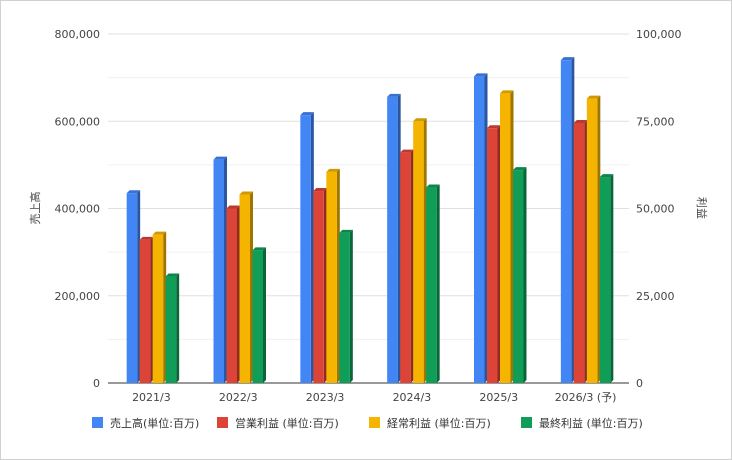  Describe the element at coordinates (325, 397) in the screenshot. I see `x-tick-label: 2023/3` at that location.